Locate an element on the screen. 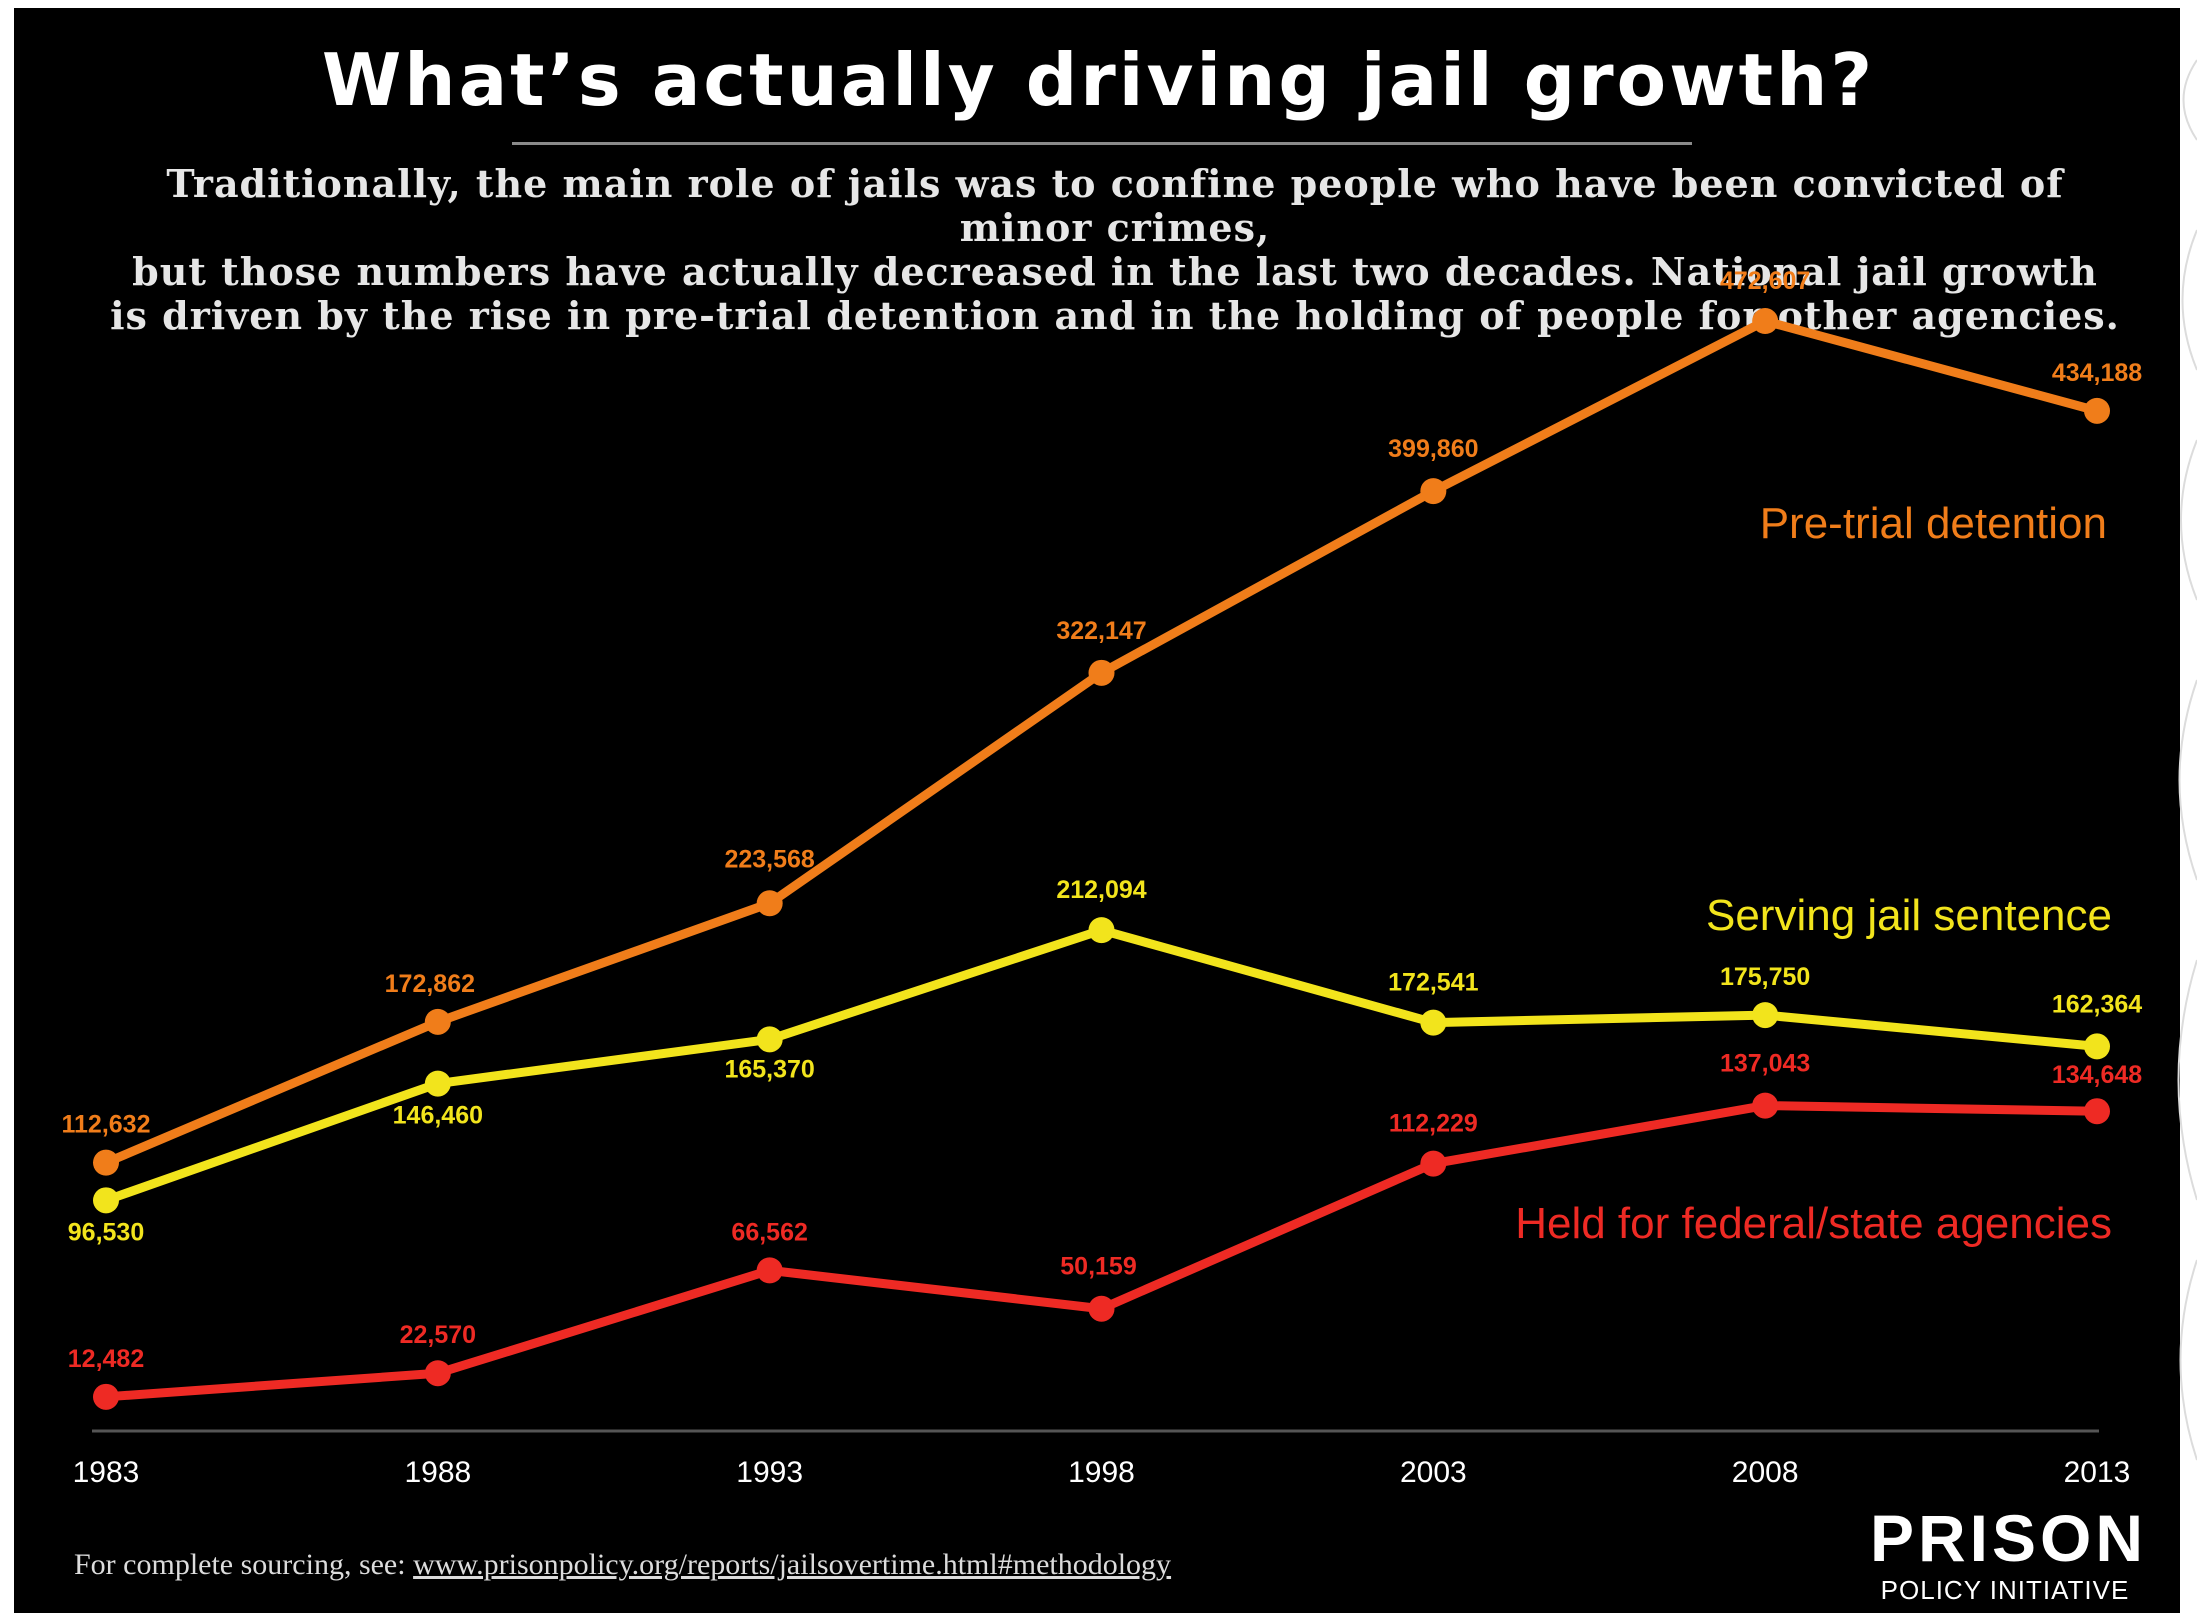 Image resolution: width=2197 pixels, height=1621 pixels. data-label: 175,750 is located at coordinates (1765, 977).